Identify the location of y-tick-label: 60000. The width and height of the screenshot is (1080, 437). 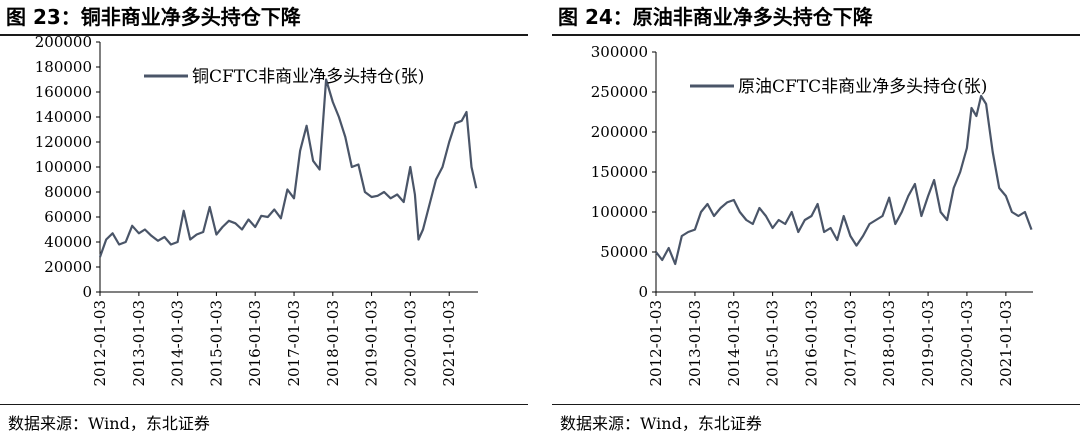
(68, 217).